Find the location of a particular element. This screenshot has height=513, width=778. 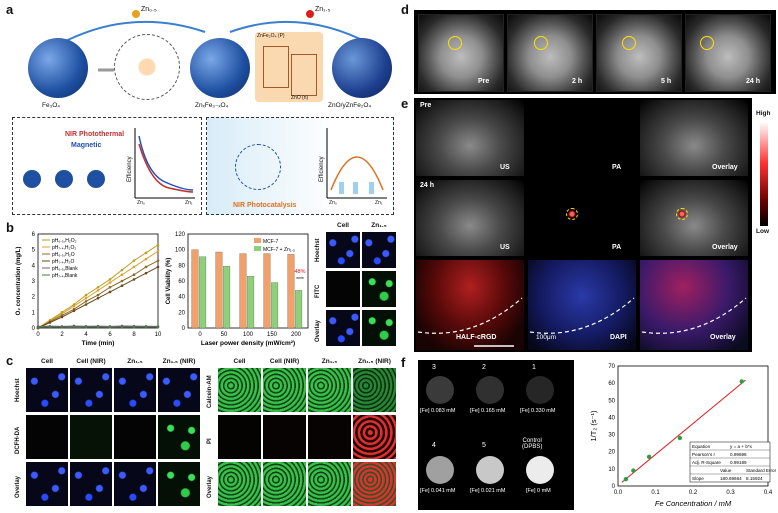

legend-label: pH₆.₅,Blank is located at coordinates (65, 269).